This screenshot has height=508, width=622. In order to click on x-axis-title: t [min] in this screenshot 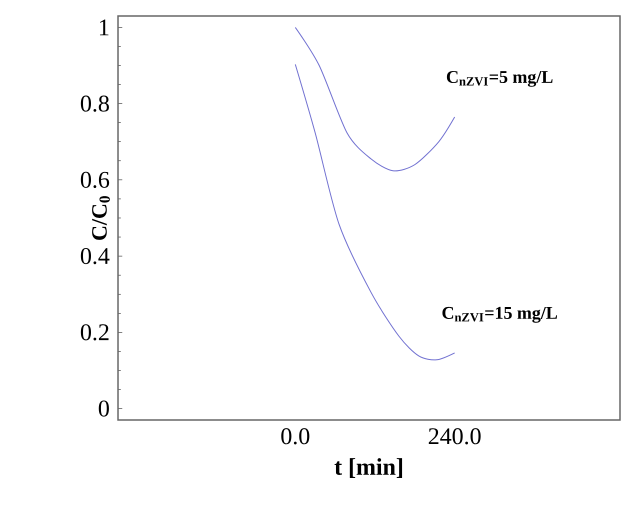, I will do `click(368, 468)`.